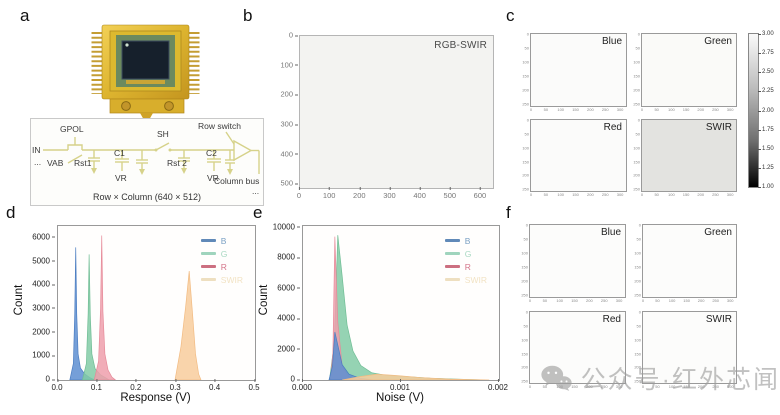 This screenshot has width=780, height=415. I want to click on circuit-label-vr2: VR, so click(213, 178).